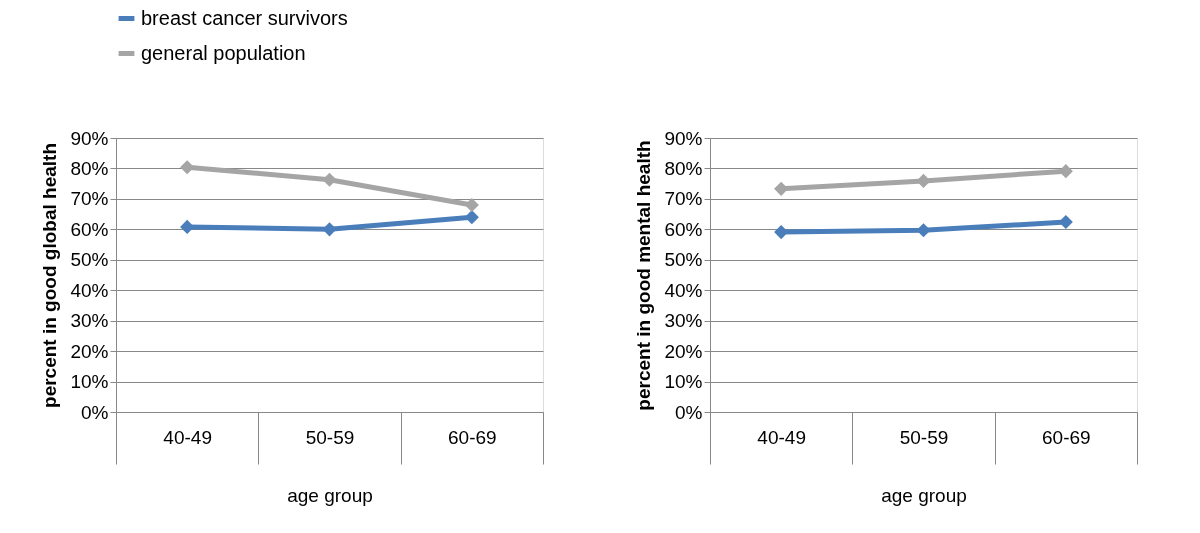 The image size is (1200, 533). Describe the element at coordinates (644, 275) in the screenshot. I see `y-axis-title: percent in good mental health` at that location.